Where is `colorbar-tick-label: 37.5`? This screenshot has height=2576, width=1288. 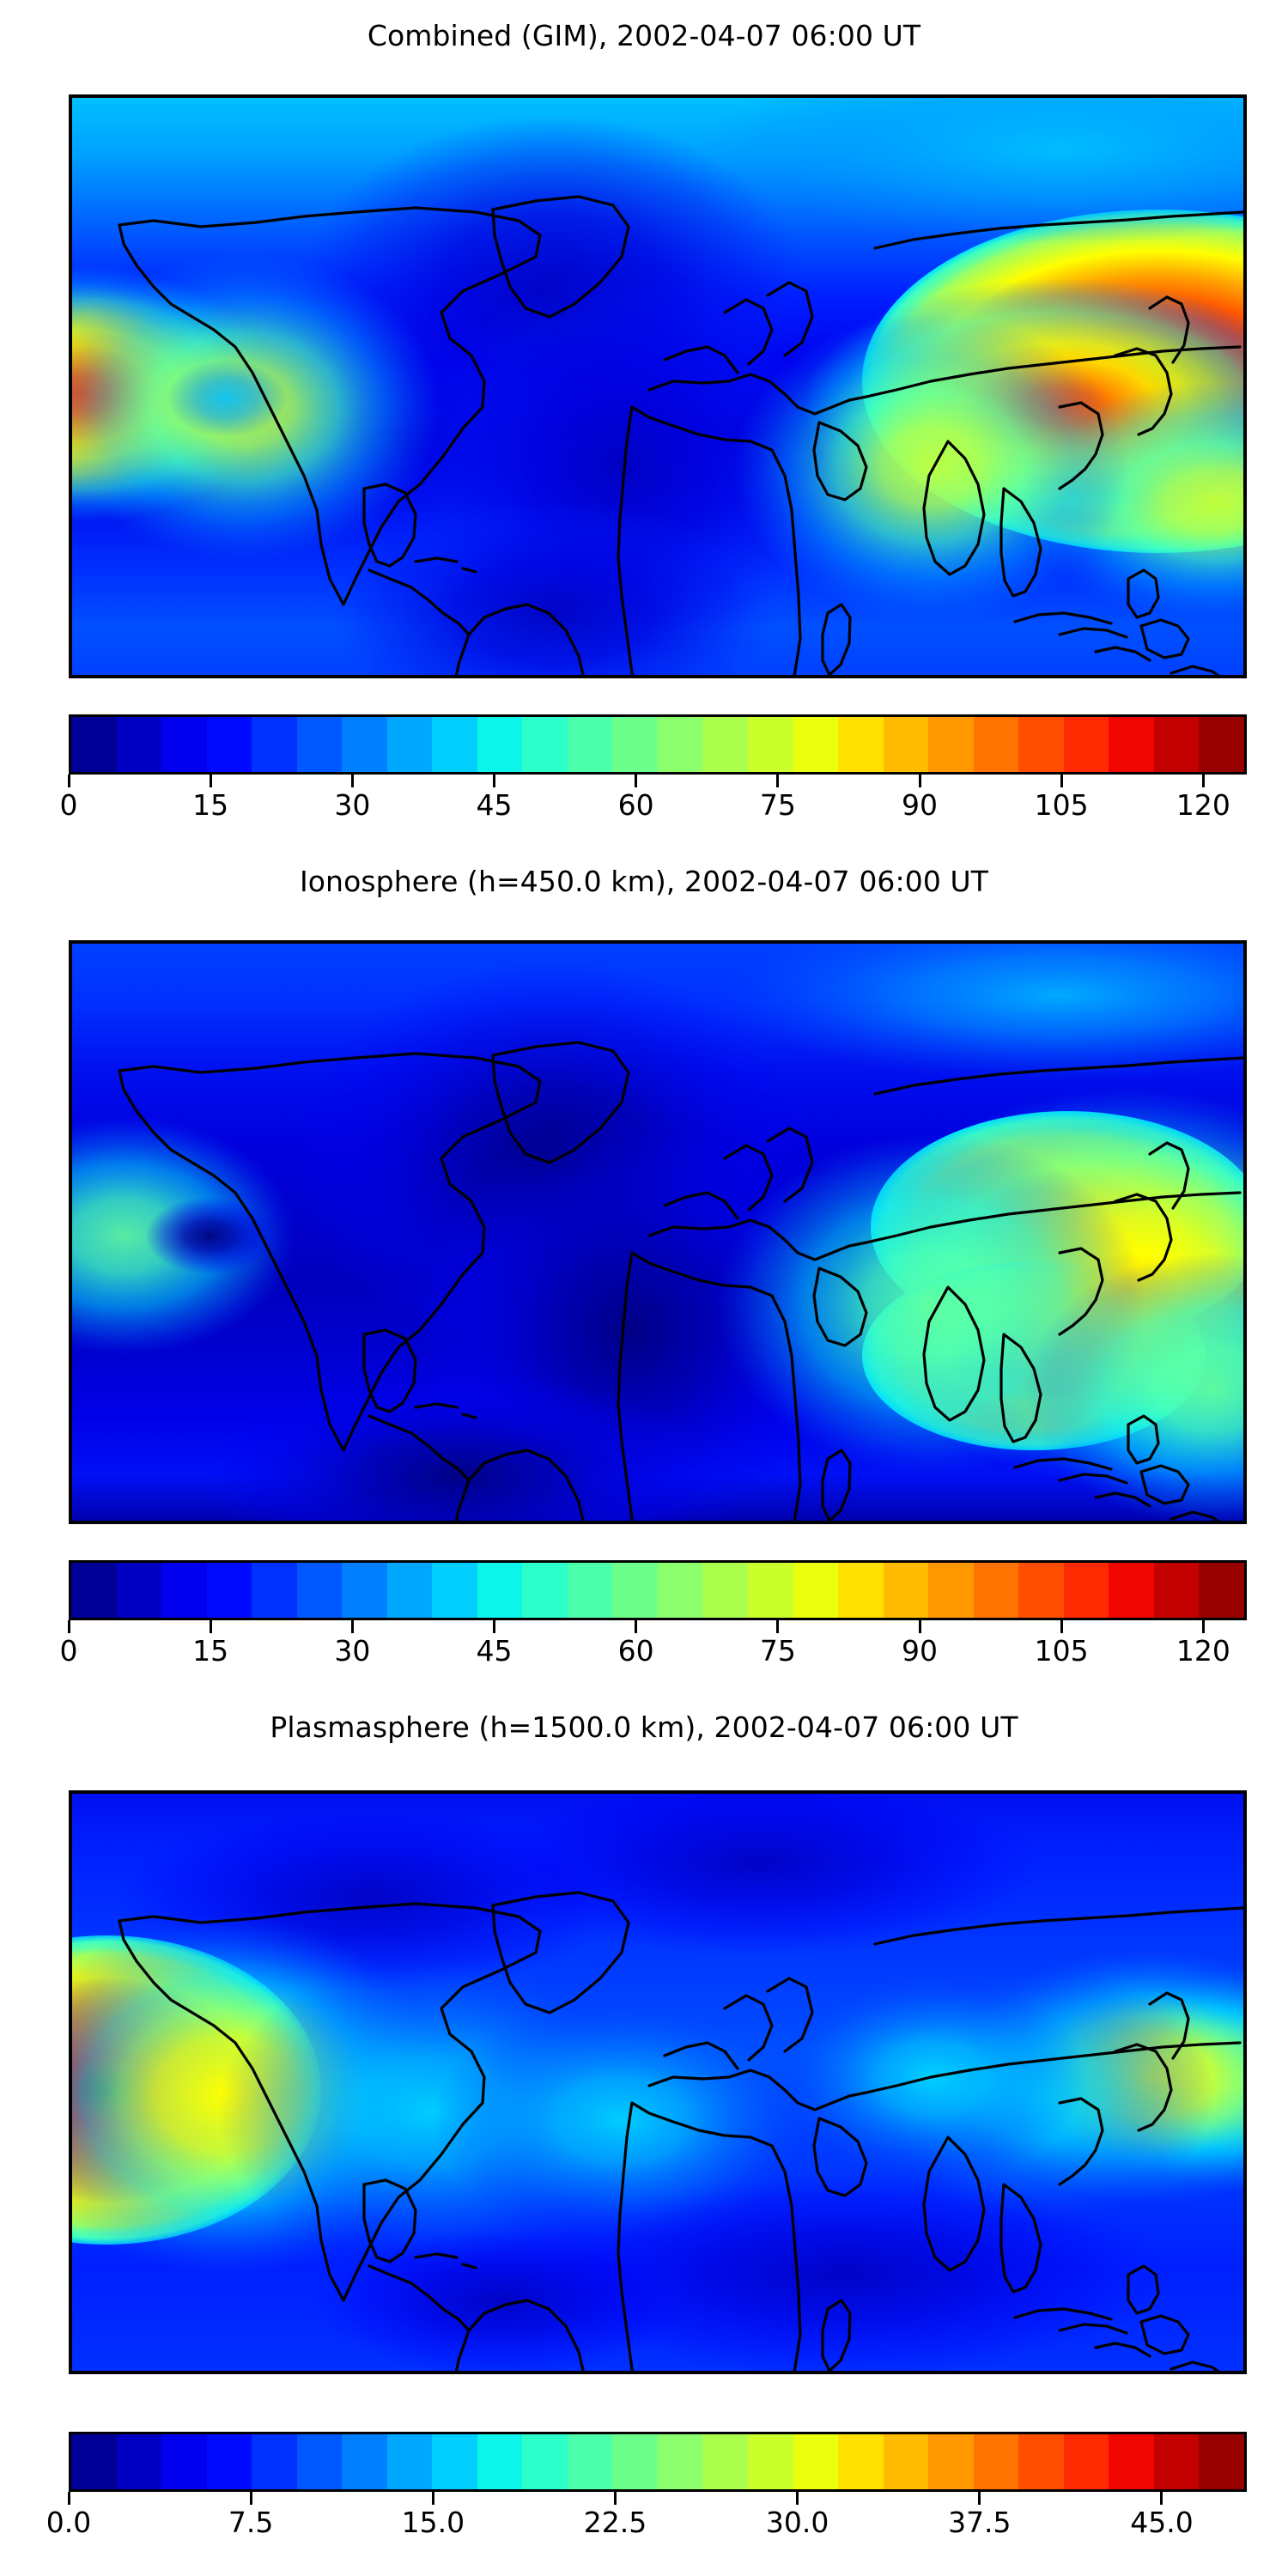 colorbar-tick-label: 37.5 is located at coordinates (980, 2522).